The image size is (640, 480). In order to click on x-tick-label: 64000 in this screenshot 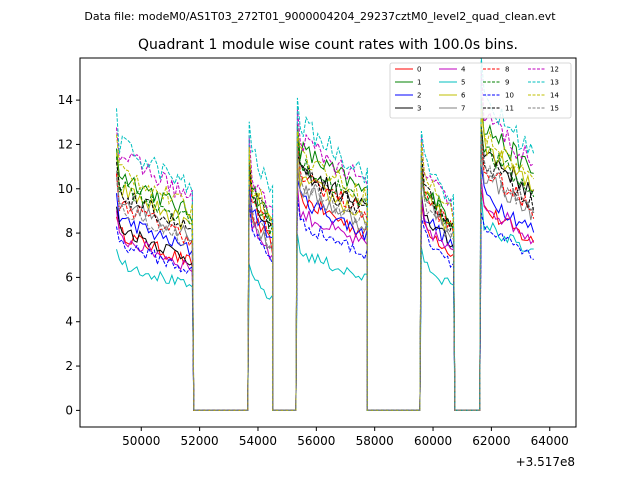, I will do `click(550, 441)`.